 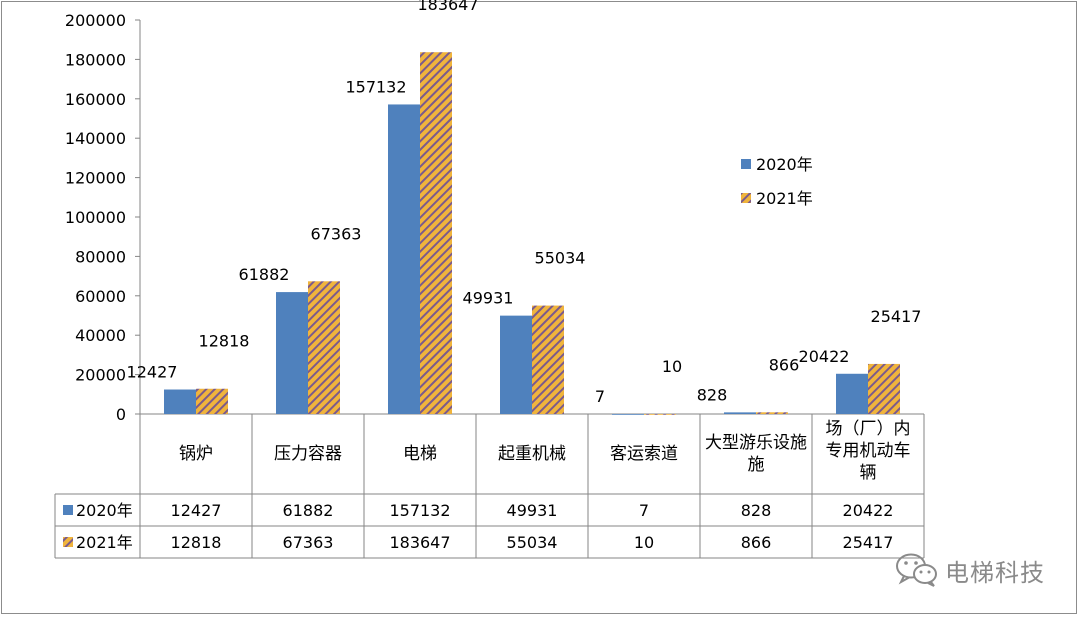 I want to click on x-tick-label: 专用机动车, so click(x=868, y=451).